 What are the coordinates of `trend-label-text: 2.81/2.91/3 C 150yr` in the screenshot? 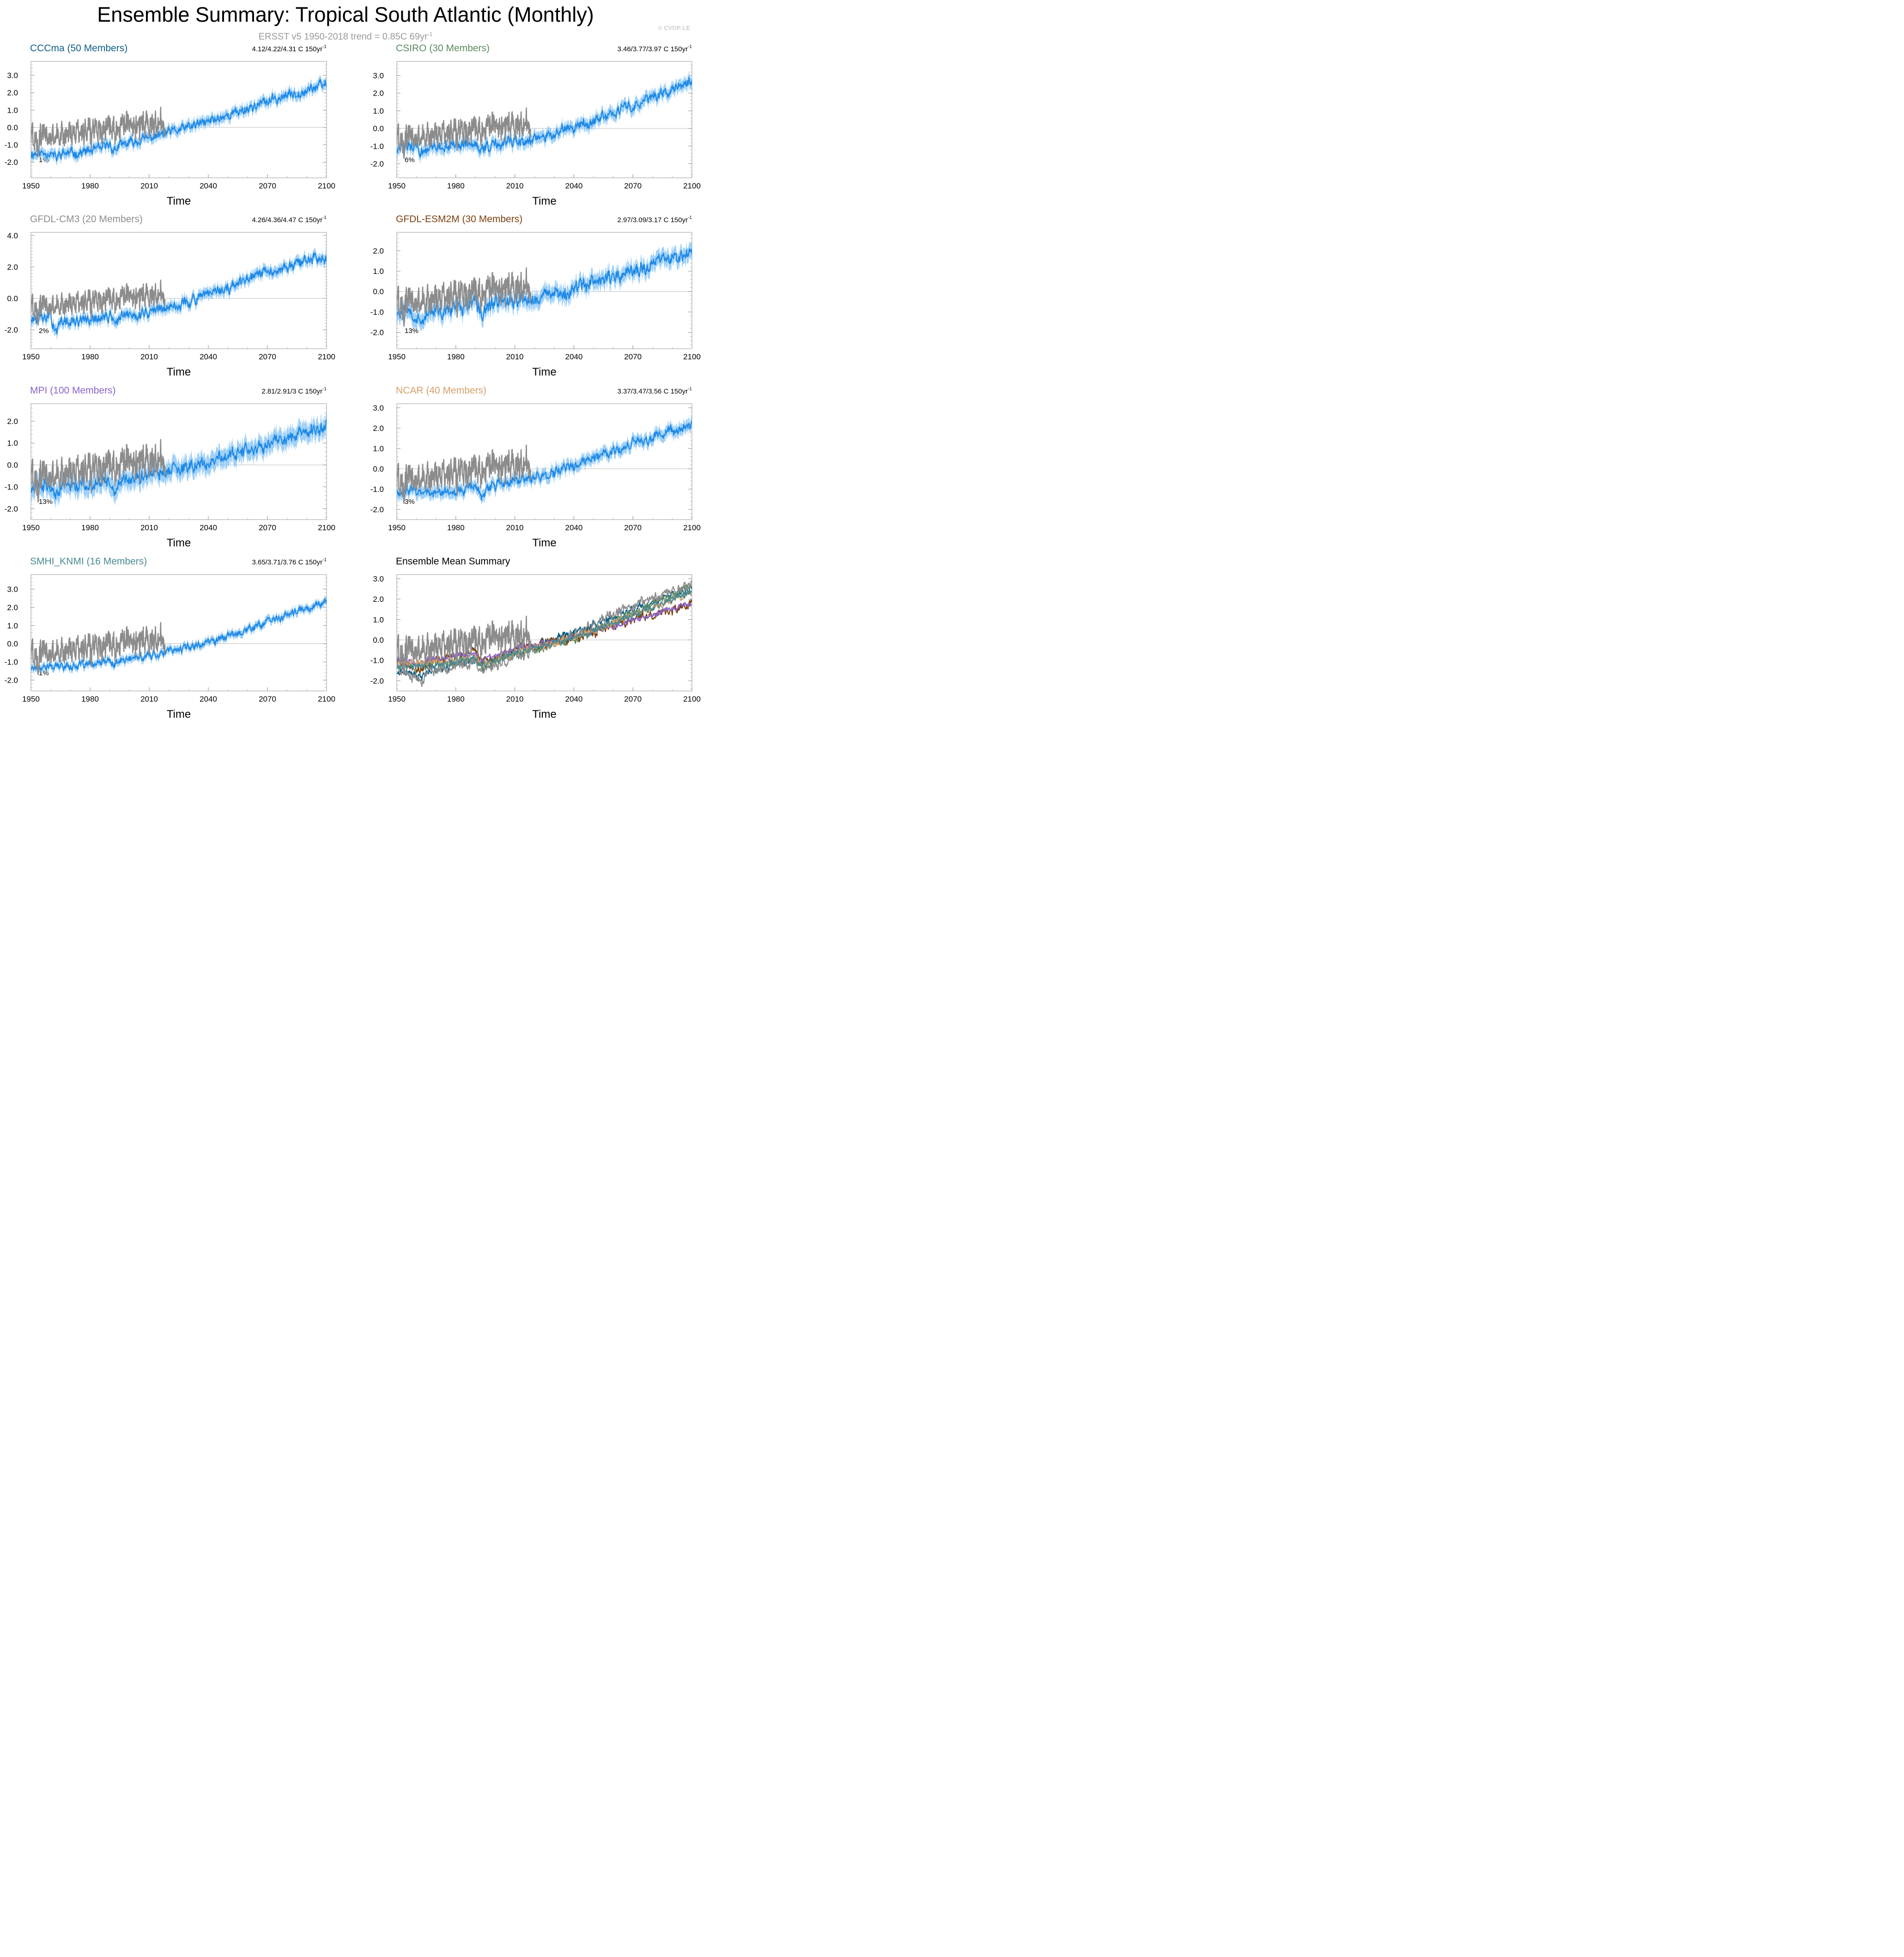 It's located at (291, 391).